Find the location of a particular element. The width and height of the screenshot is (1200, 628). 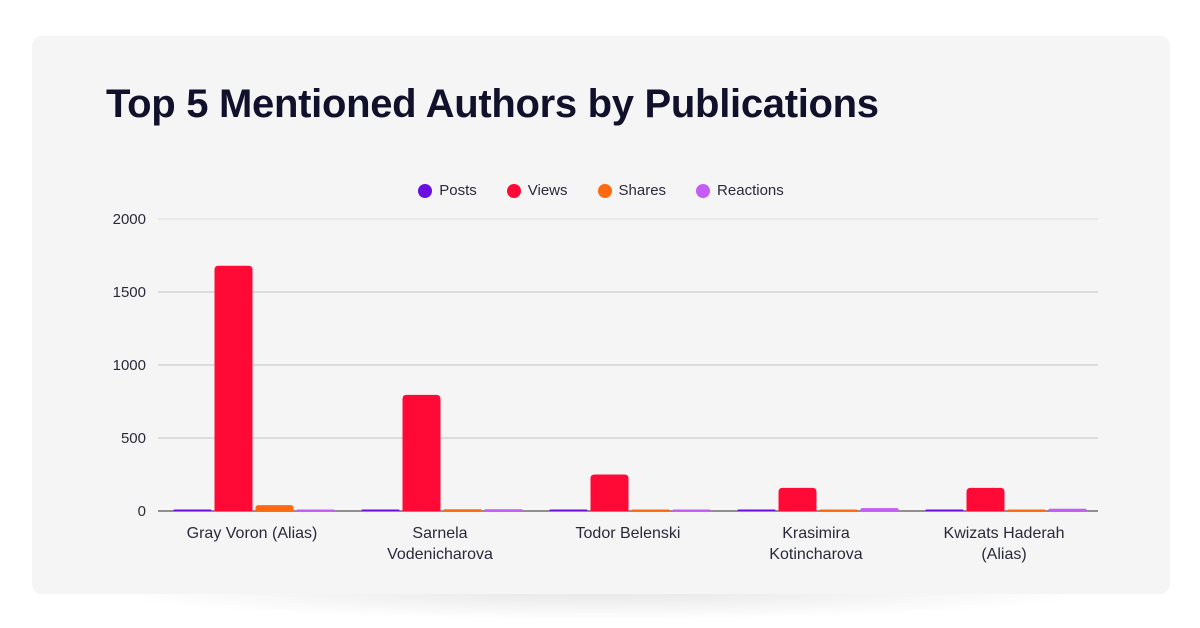

legend-item-shares: Shares is located at coordinates (632, 190).